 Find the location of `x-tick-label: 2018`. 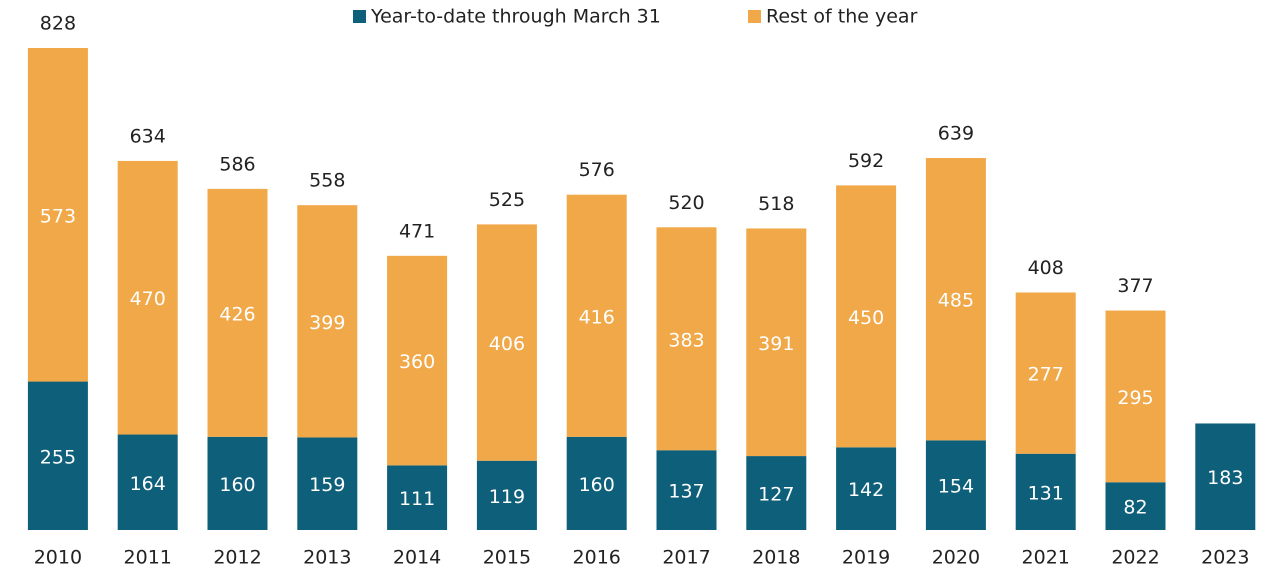

x-tick-label: 2018 is located at coordinates (776, 558).